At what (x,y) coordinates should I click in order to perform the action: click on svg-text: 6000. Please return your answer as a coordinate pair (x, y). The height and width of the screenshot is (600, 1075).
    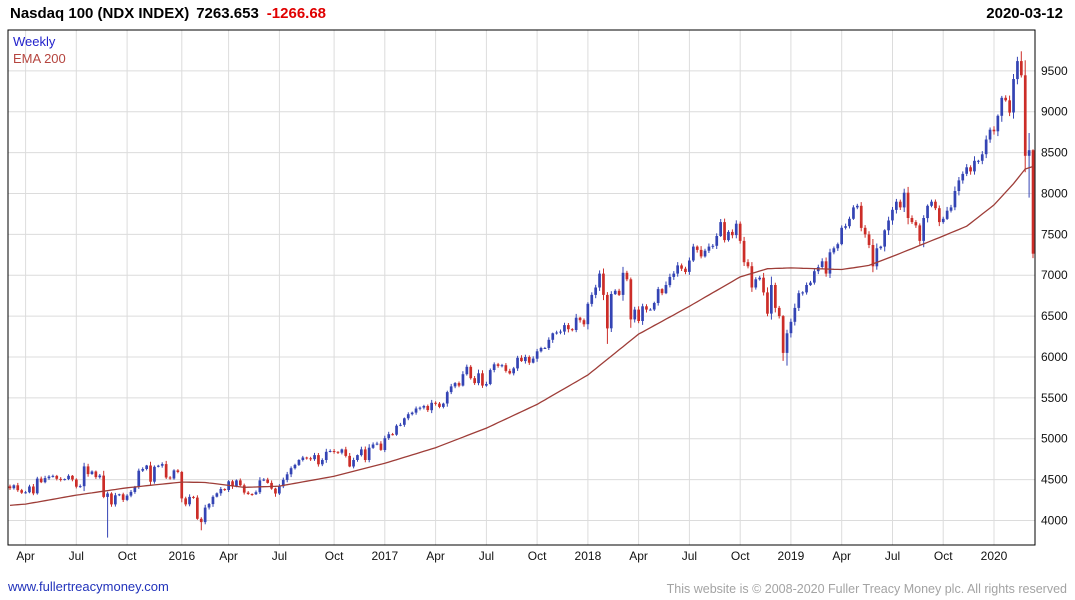
    Looking at the image, I should click on (1054, 357).